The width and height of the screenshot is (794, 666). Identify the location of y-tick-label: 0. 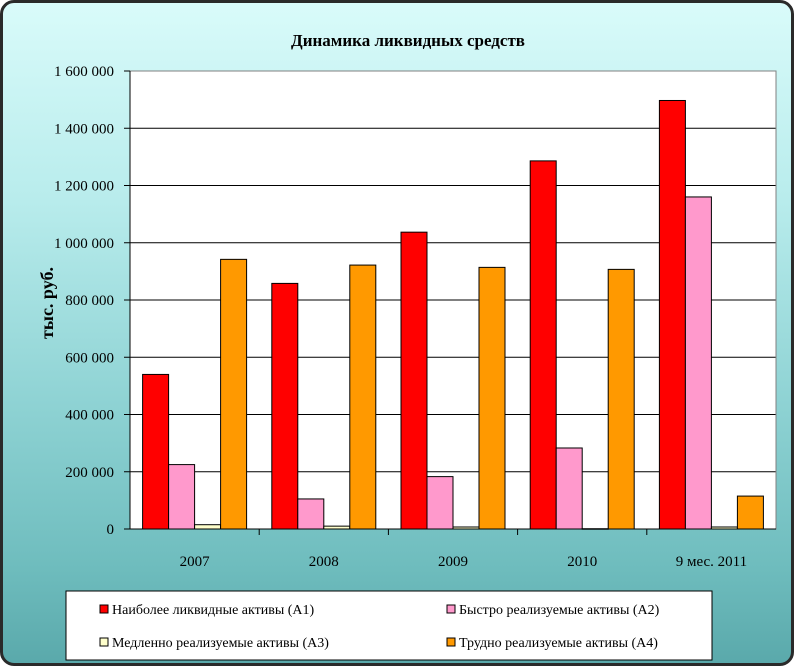
(111, 530).